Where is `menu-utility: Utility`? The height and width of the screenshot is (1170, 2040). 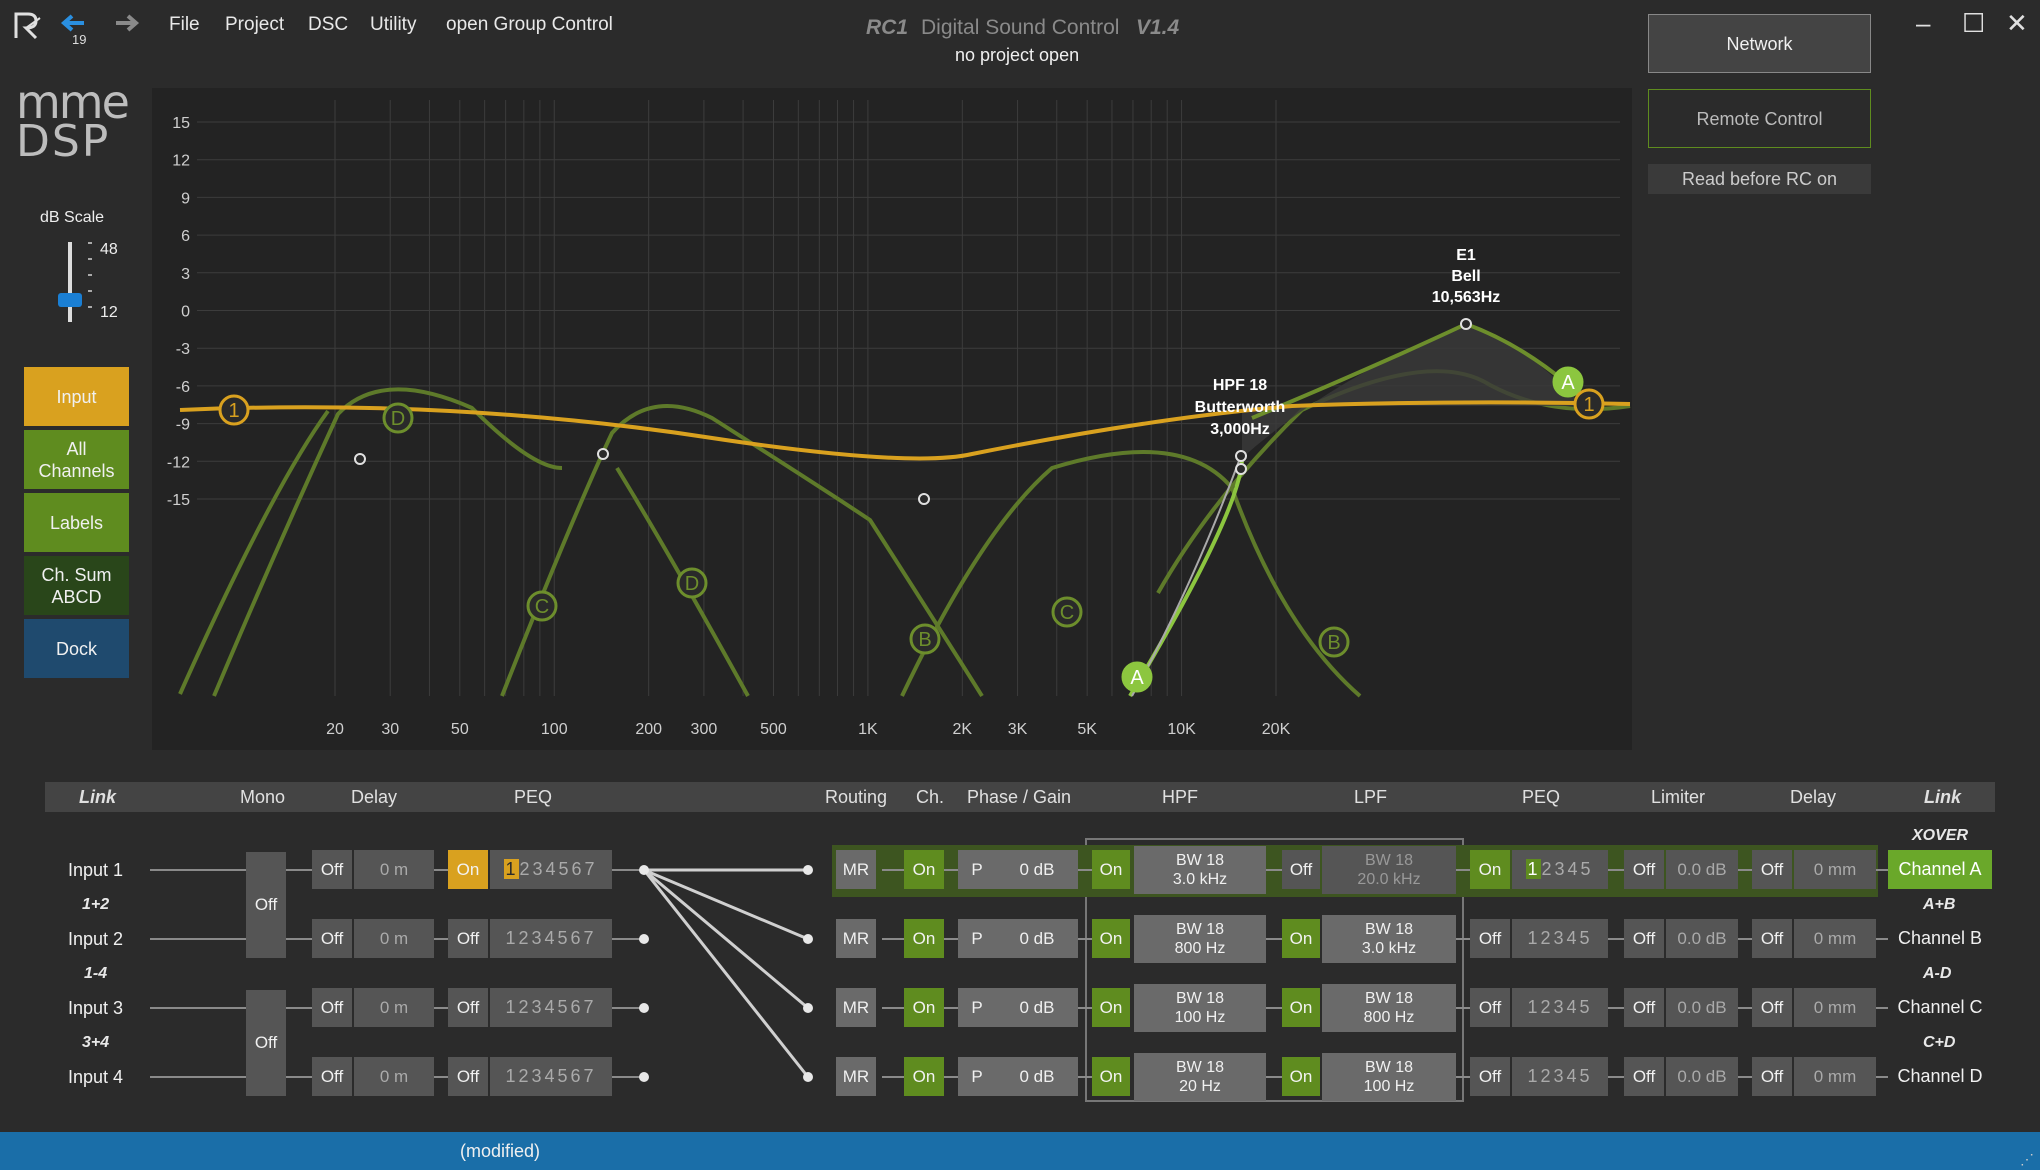 menu-utility: Utility is located at coordinates (393, 24).